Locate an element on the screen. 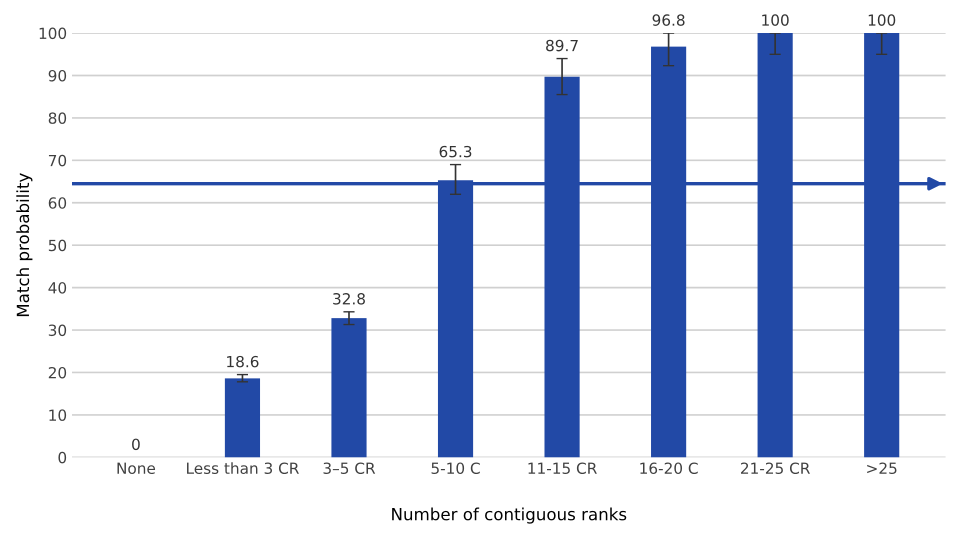 Image resolution: width=960 pixels, height=551 pixels. y-tick-label: 100 is located at coordinates (53, 34).